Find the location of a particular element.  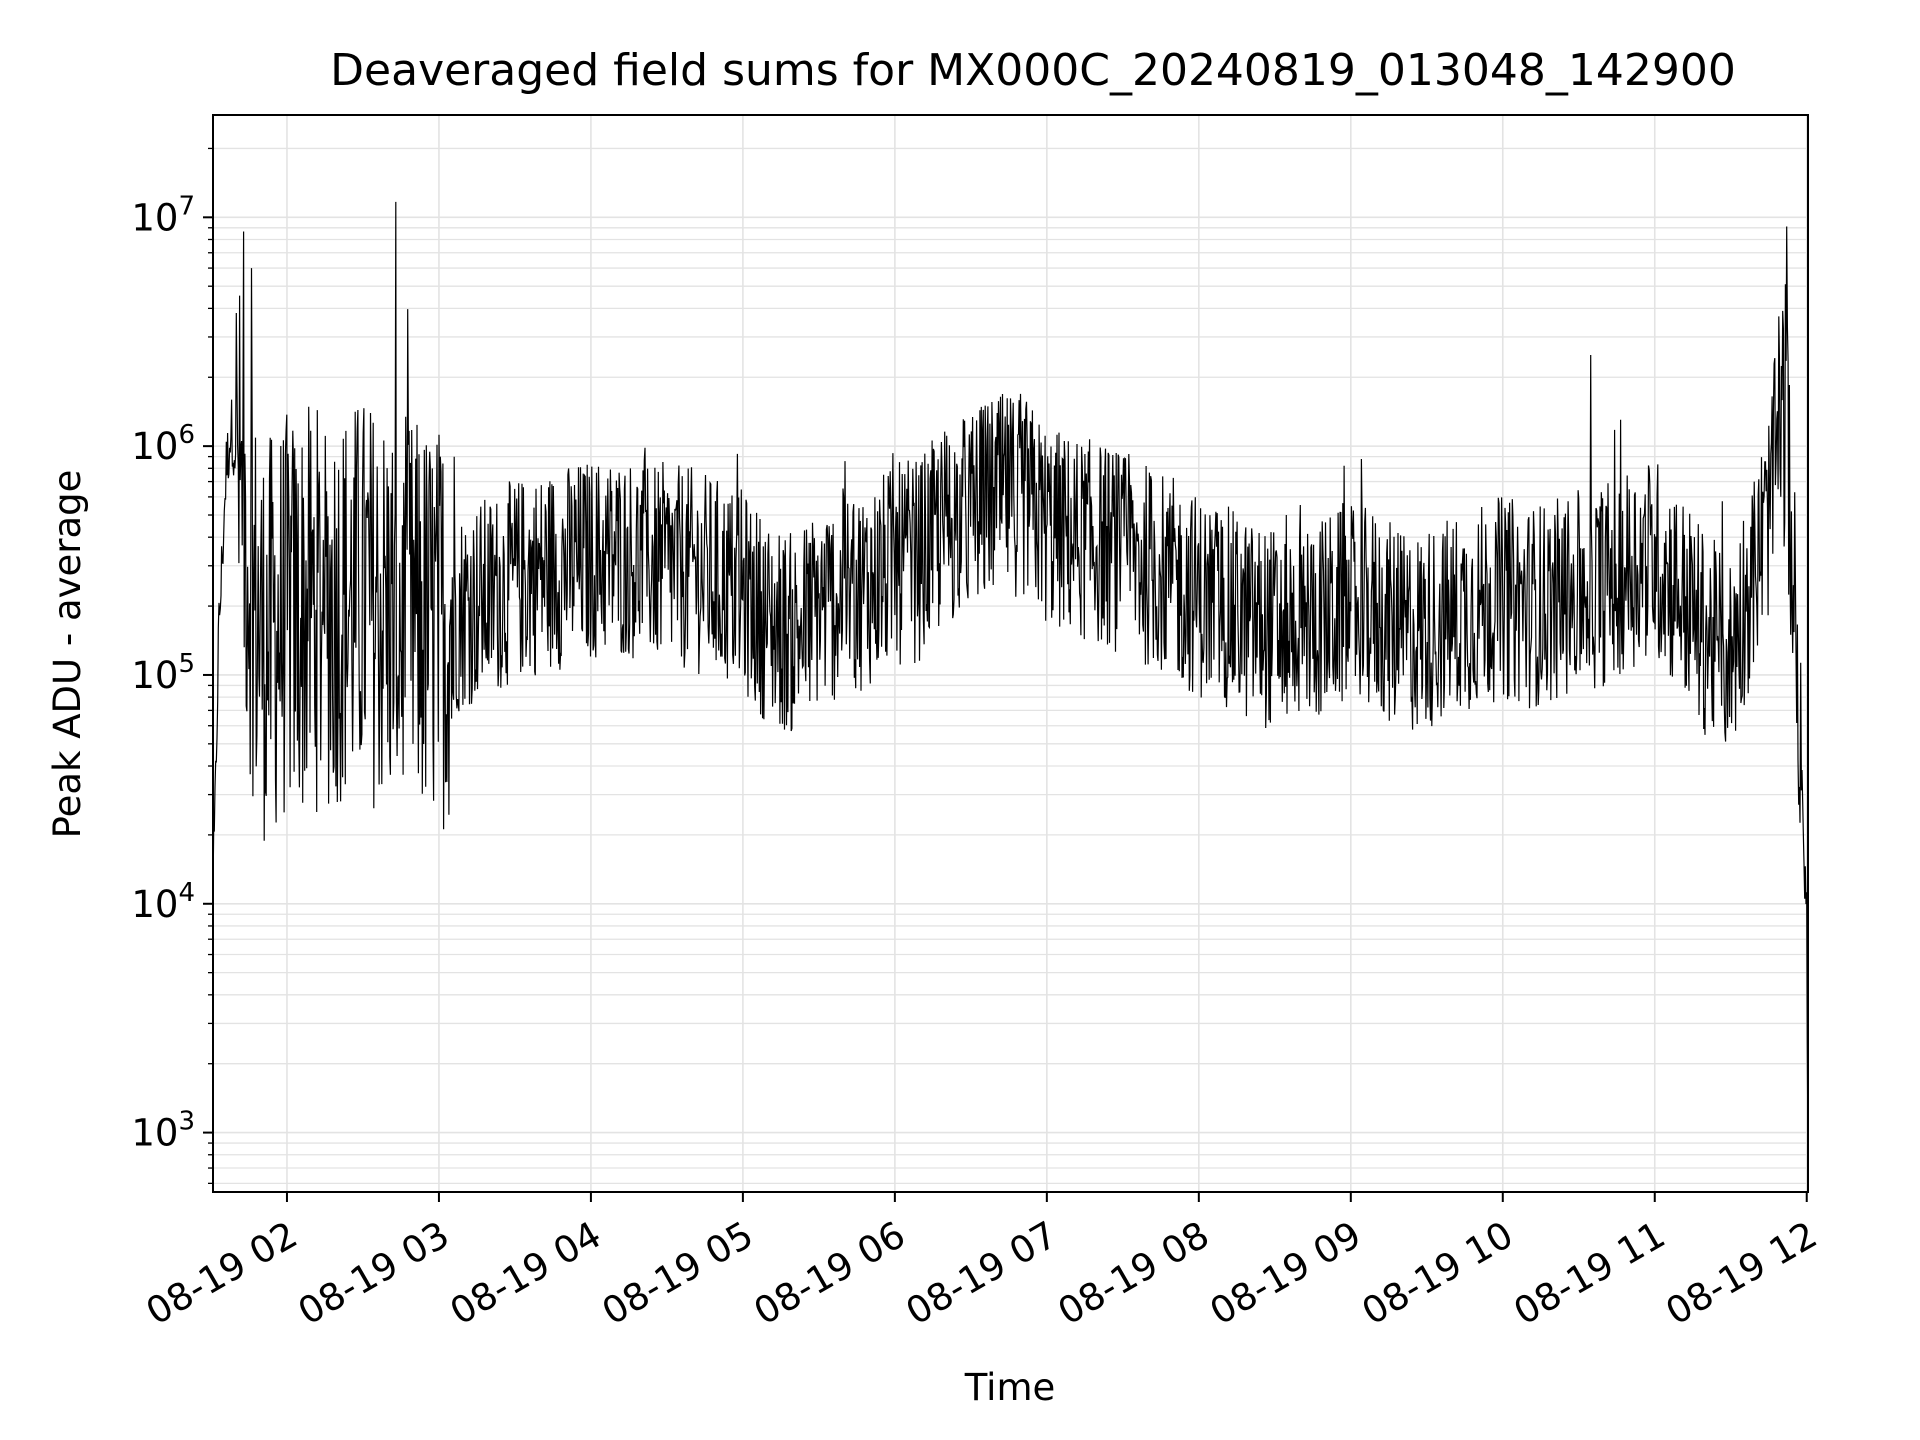

x-tick-label: 08-19 02 is located at coordinates (222, 1273).